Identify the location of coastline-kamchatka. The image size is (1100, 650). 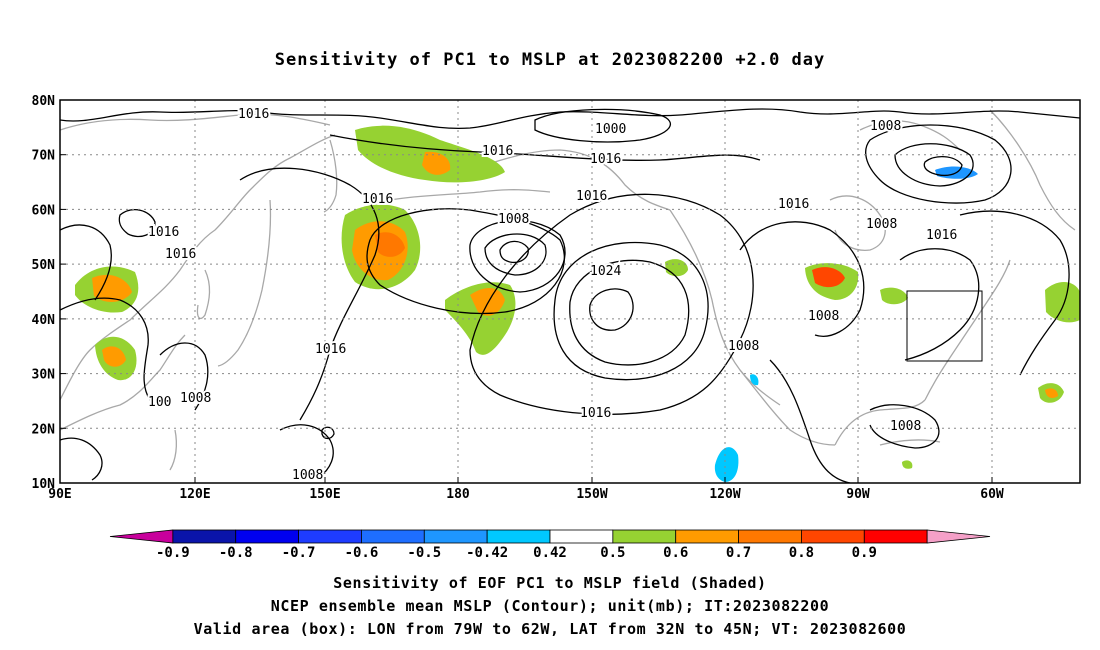
(330, 176).